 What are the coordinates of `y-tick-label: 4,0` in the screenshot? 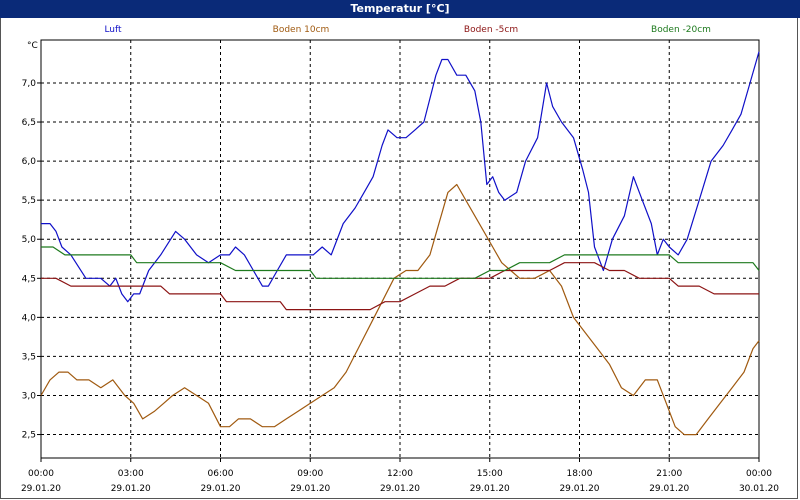 It's located at (29, 318).